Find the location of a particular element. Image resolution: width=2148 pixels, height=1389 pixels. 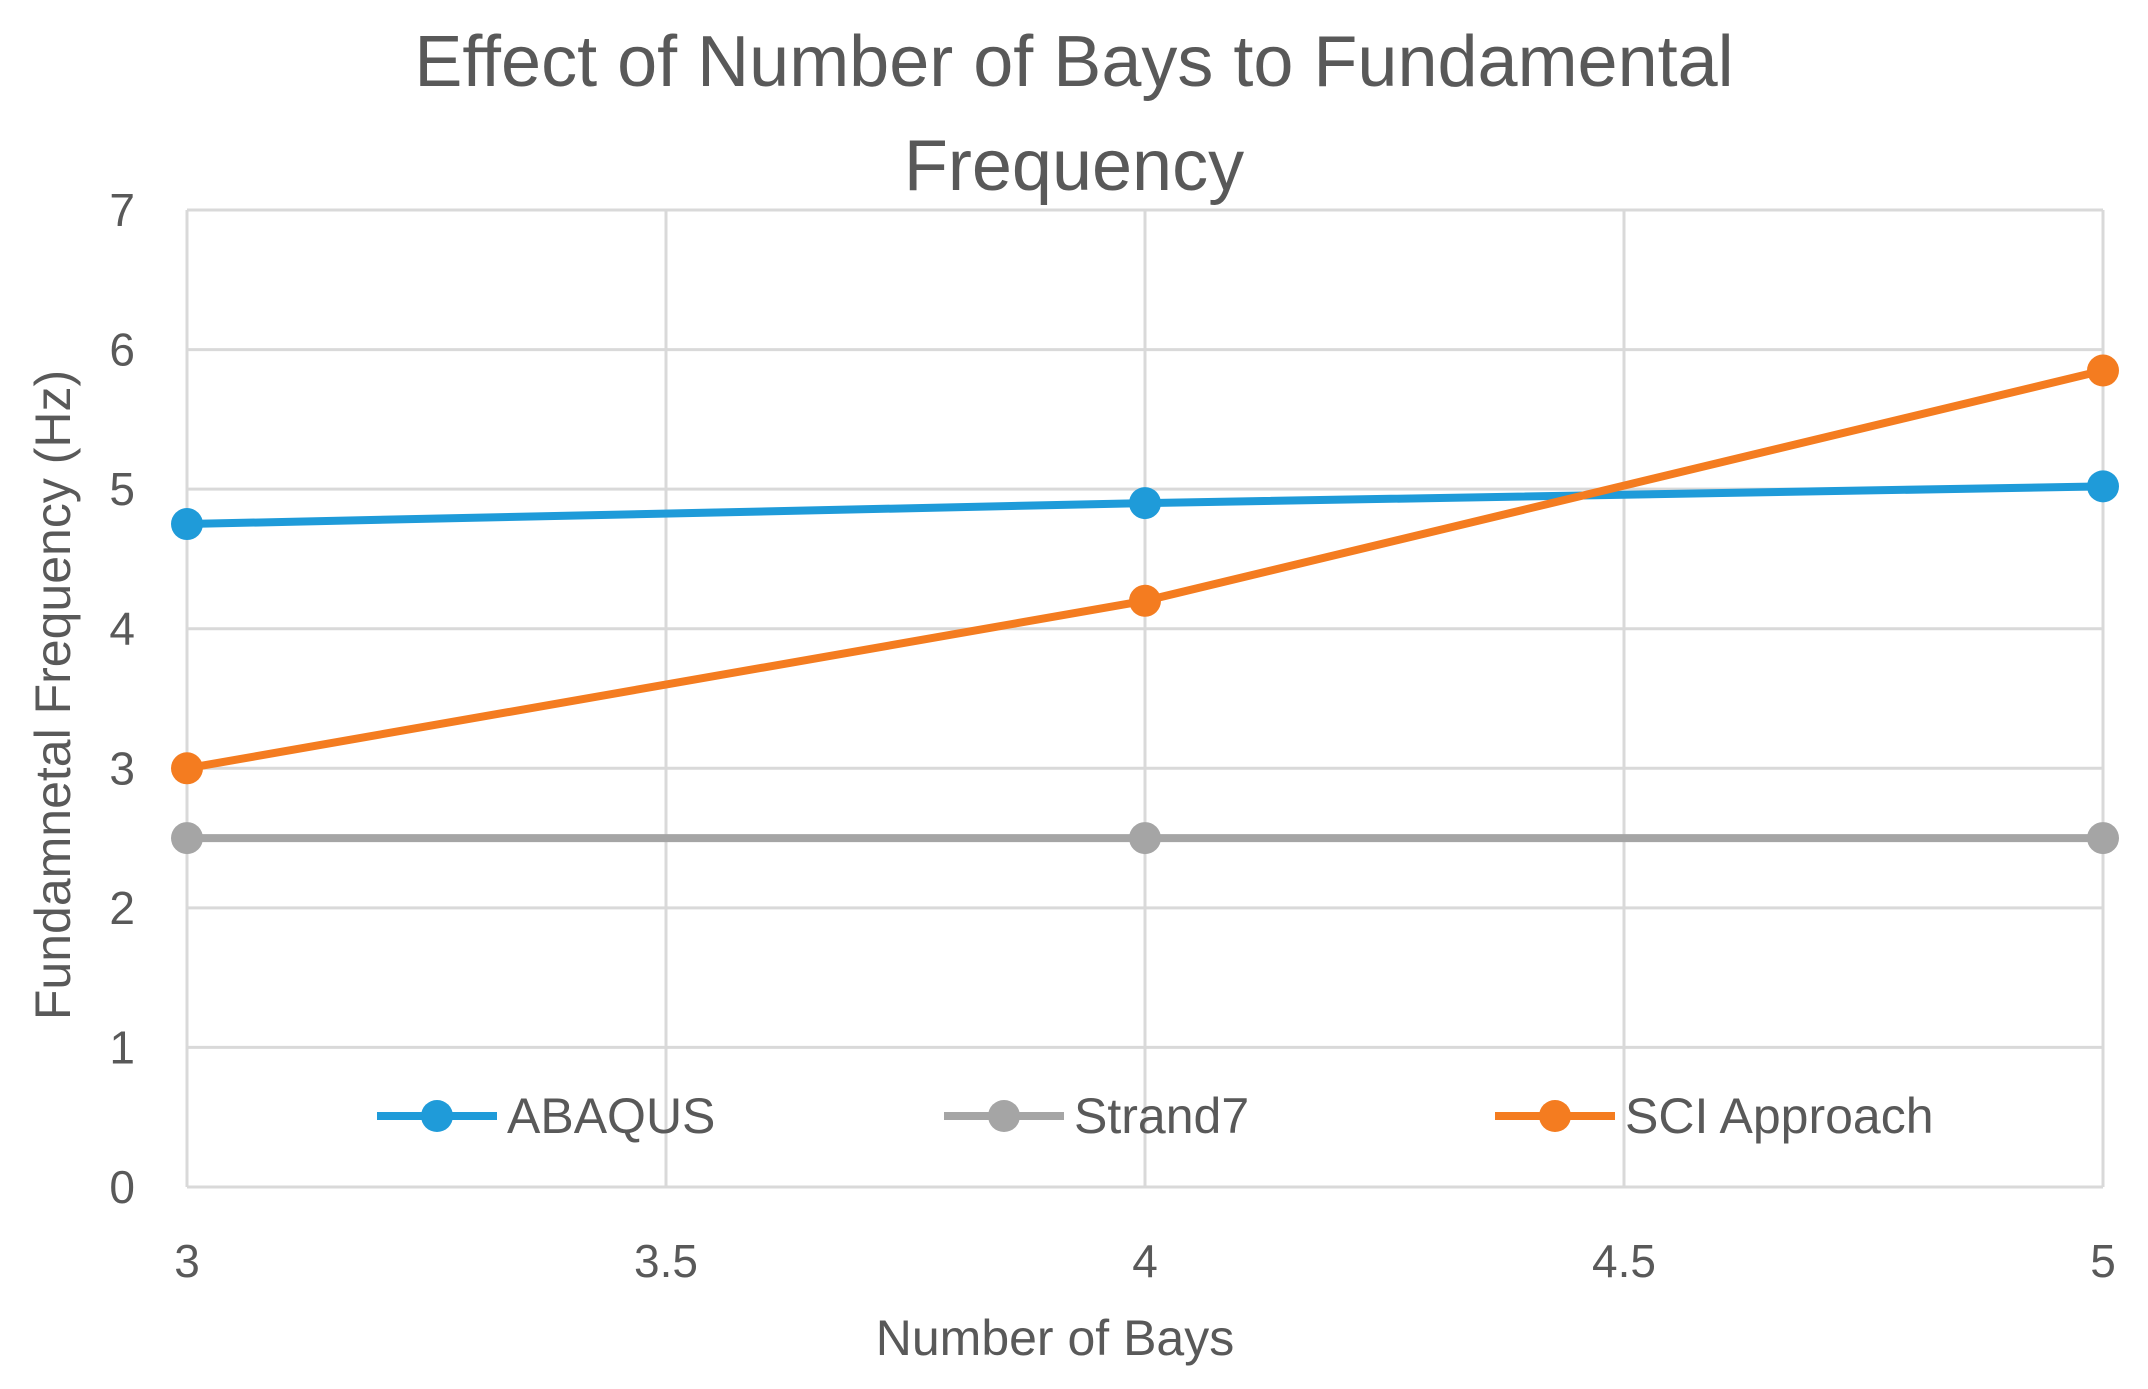

legend-label-abaqus: ABAQUS is located at coordinates (611, 1116).